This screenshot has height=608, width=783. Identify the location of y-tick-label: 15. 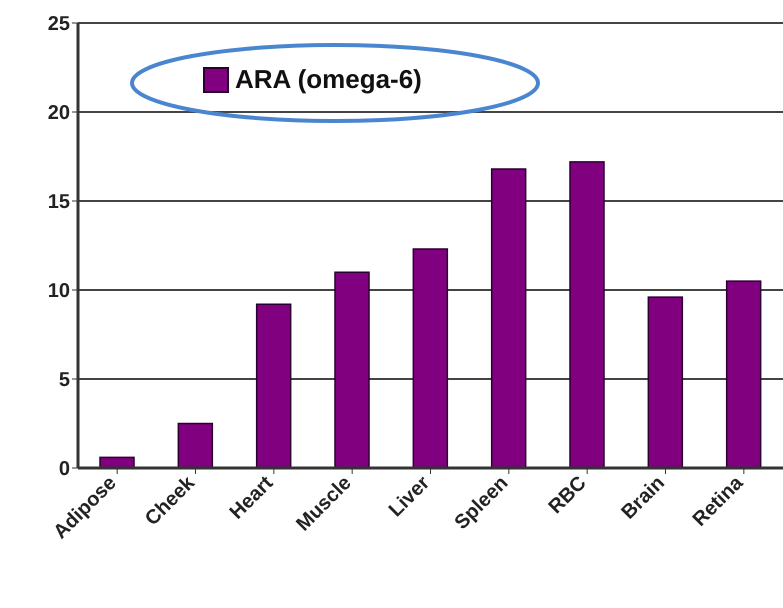
(59, 202).